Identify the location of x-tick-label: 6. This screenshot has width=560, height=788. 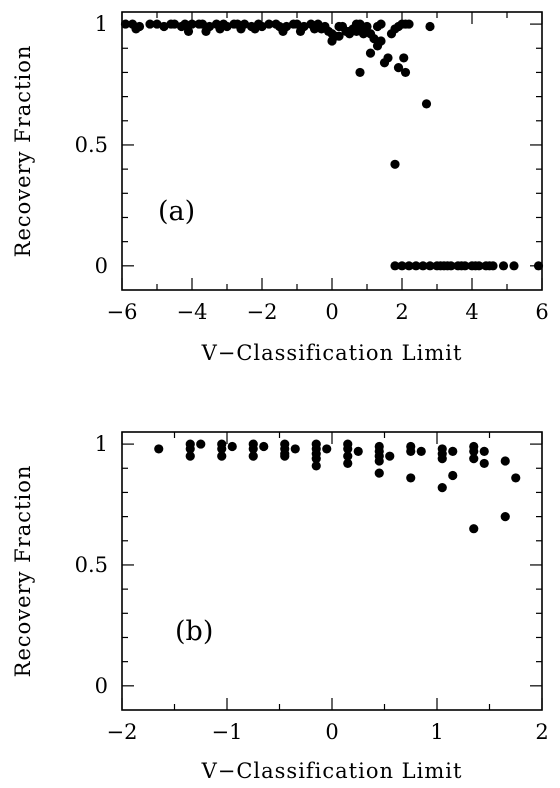
(541, 312).